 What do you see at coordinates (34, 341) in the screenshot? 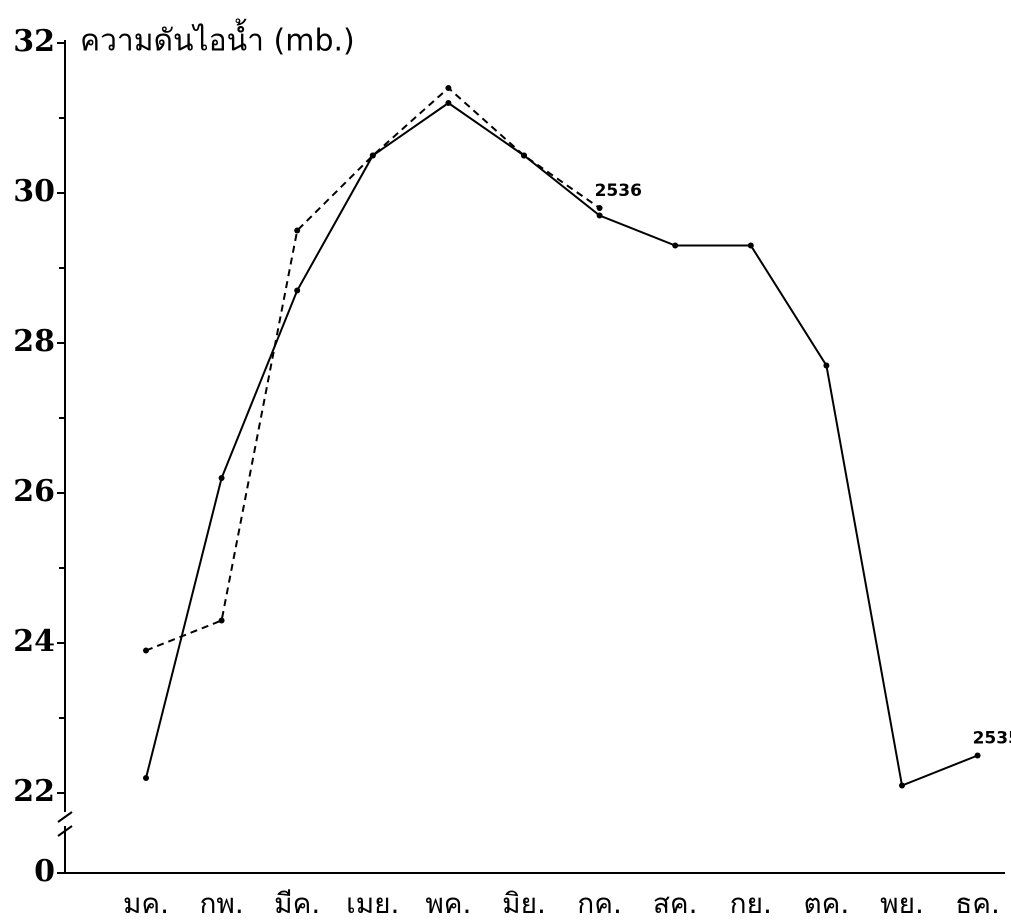
I see `y-tick-label: 28` at bounding box center [34, 341].